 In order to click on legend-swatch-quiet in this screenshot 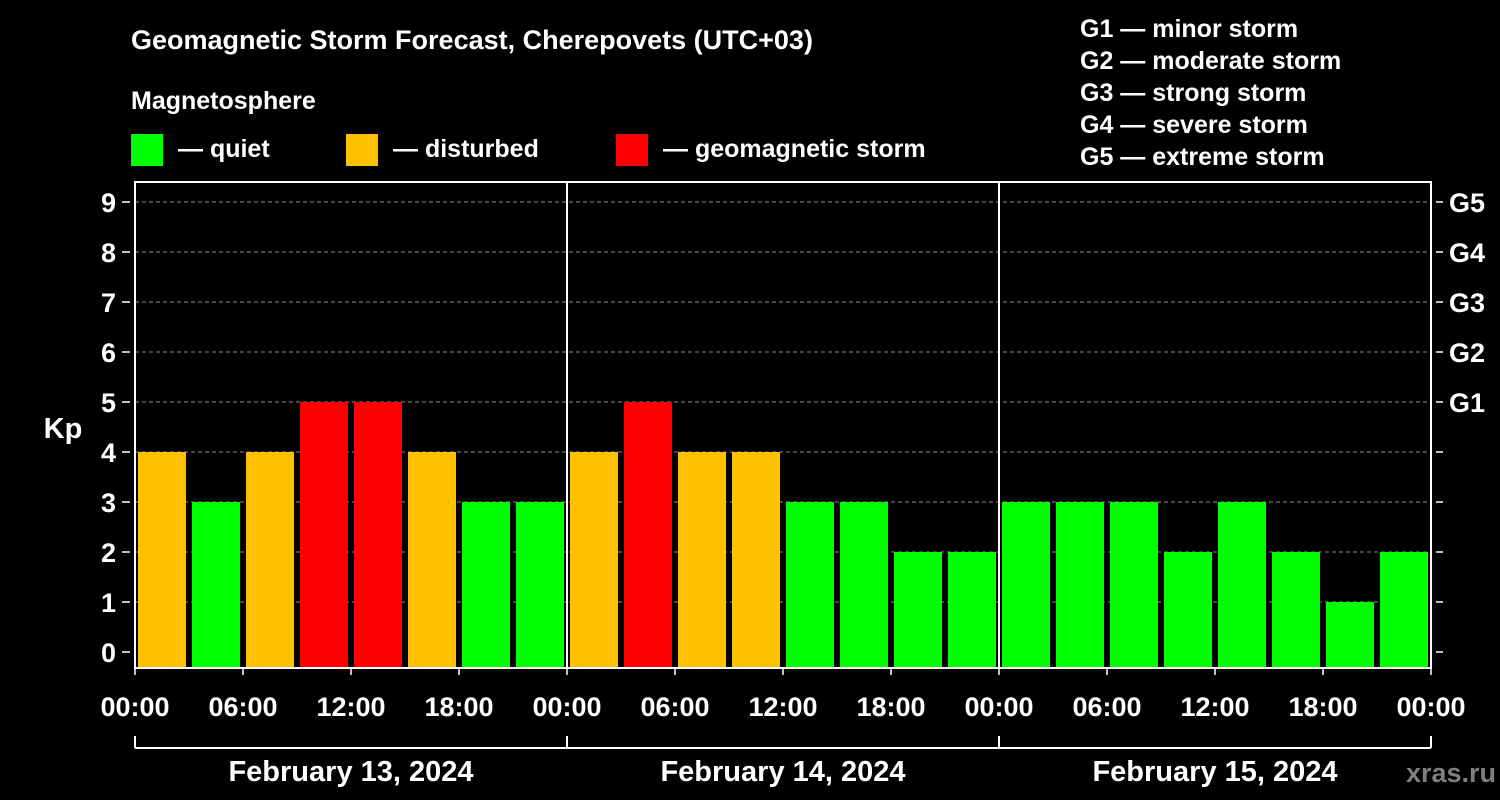, I will do `click(147, 150)`.